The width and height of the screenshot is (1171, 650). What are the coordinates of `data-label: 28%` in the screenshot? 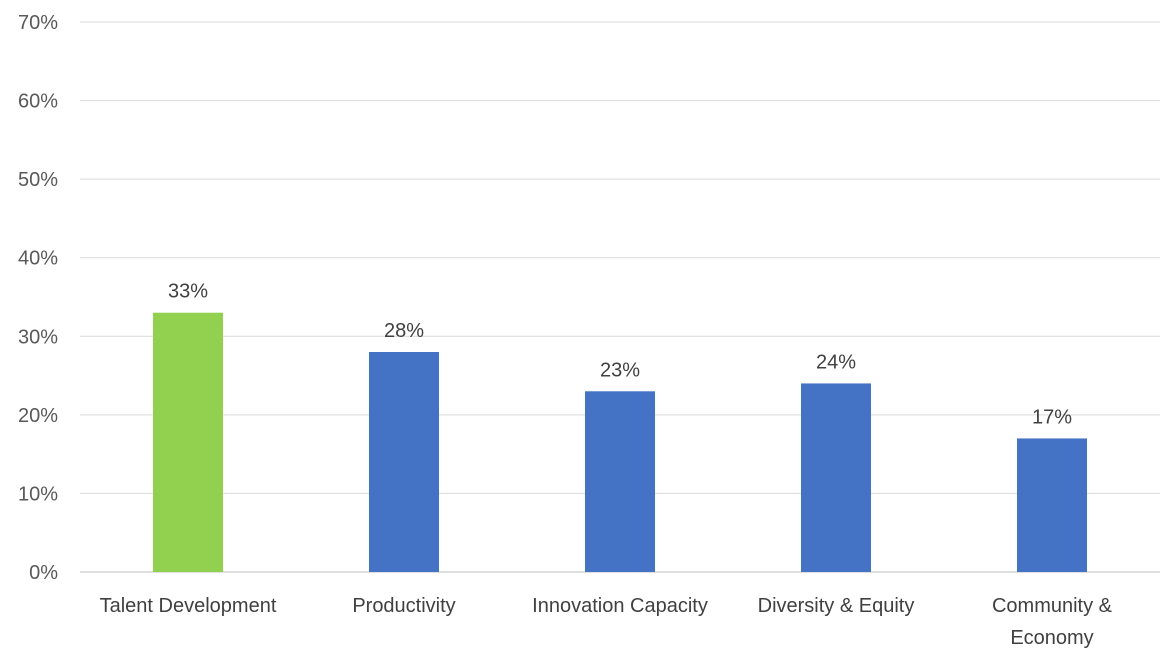 It's located at (404, 331).